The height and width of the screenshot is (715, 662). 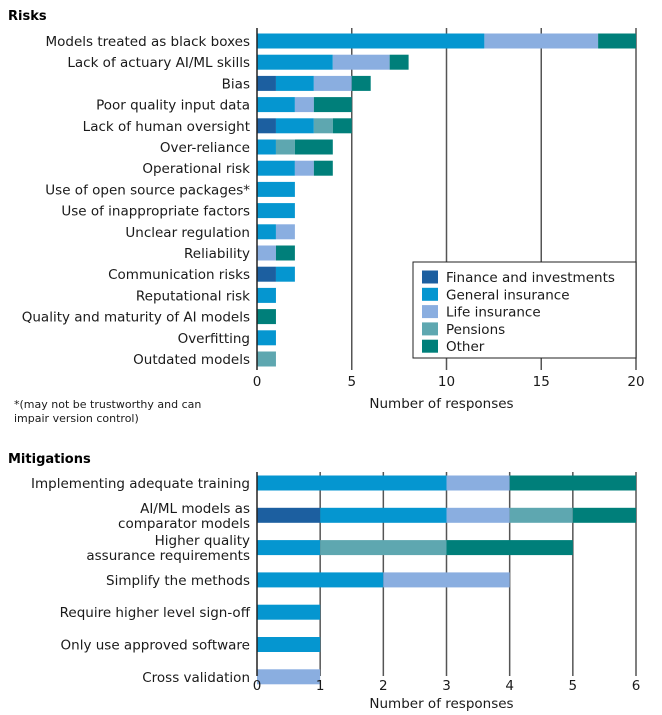 What do you see at coordinates (446, 382) in the screenshot?
I see `x-tick-label: 10` at bounding box center [446, 382].